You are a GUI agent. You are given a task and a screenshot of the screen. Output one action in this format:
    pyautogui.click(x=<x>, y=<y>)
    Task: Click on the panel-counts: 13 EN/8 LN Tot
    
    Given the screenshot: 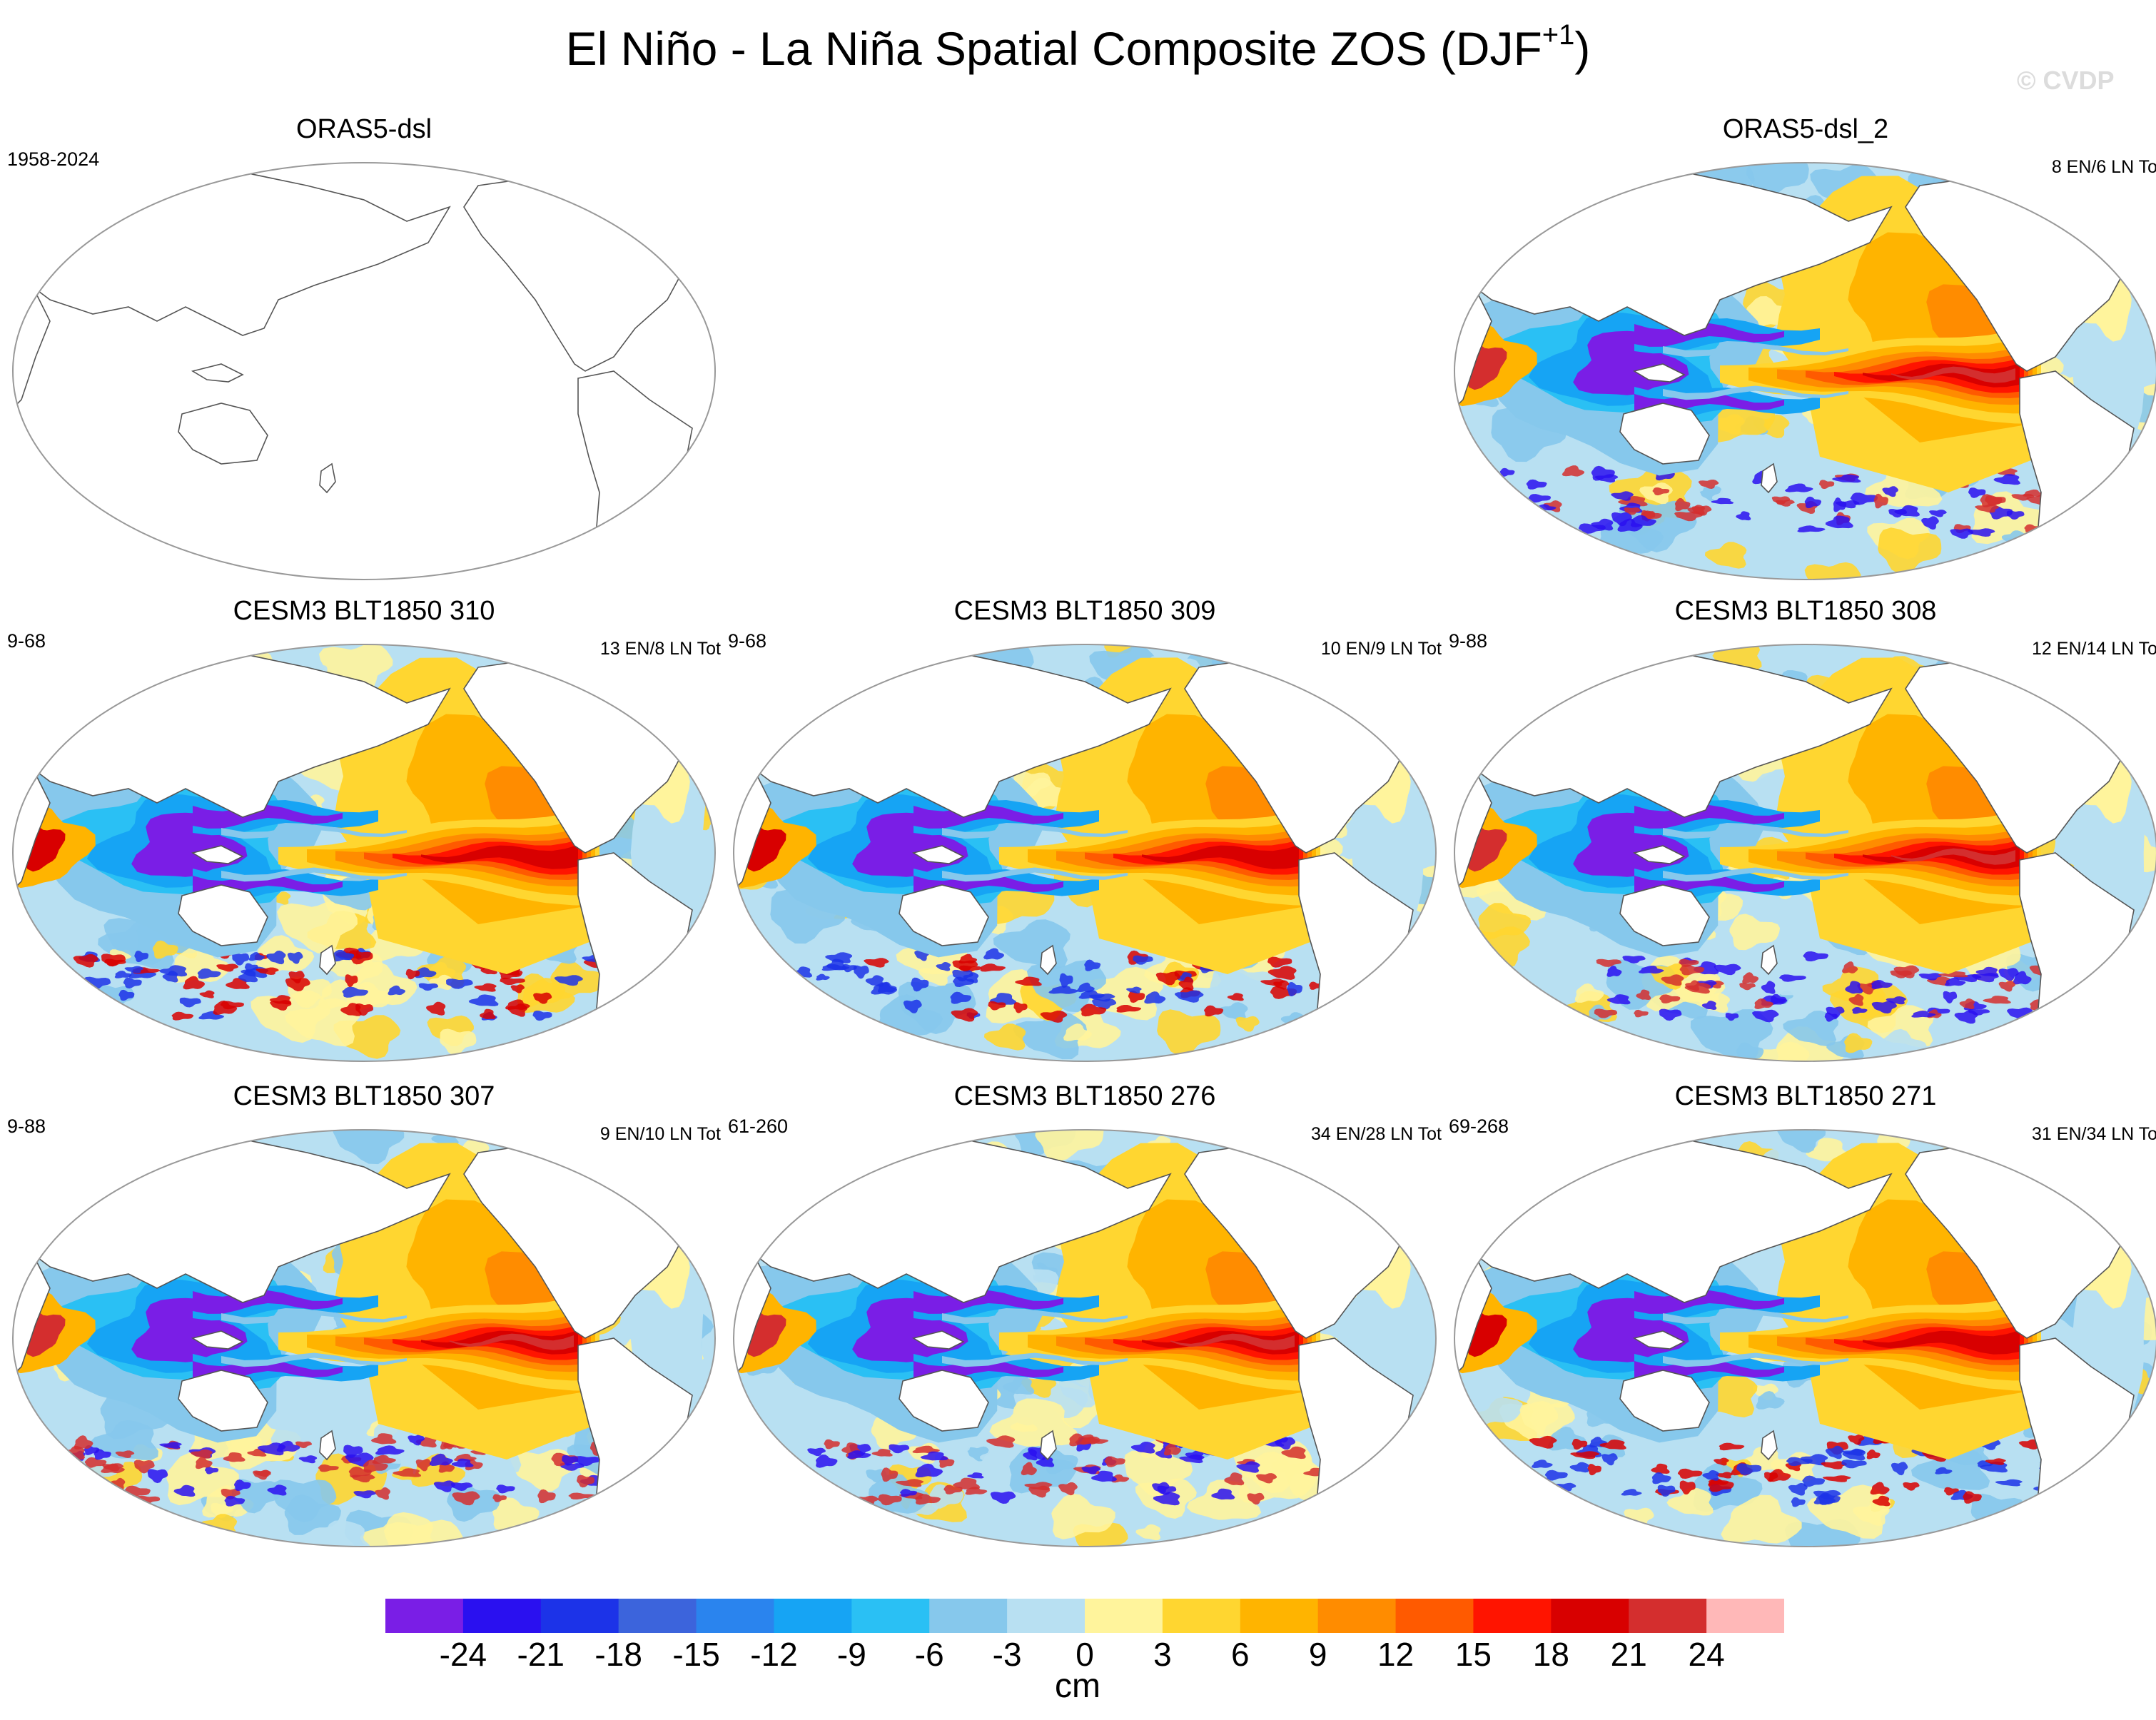 What is the action you would take?
    pyautogui.click(x=660, y=649)
    